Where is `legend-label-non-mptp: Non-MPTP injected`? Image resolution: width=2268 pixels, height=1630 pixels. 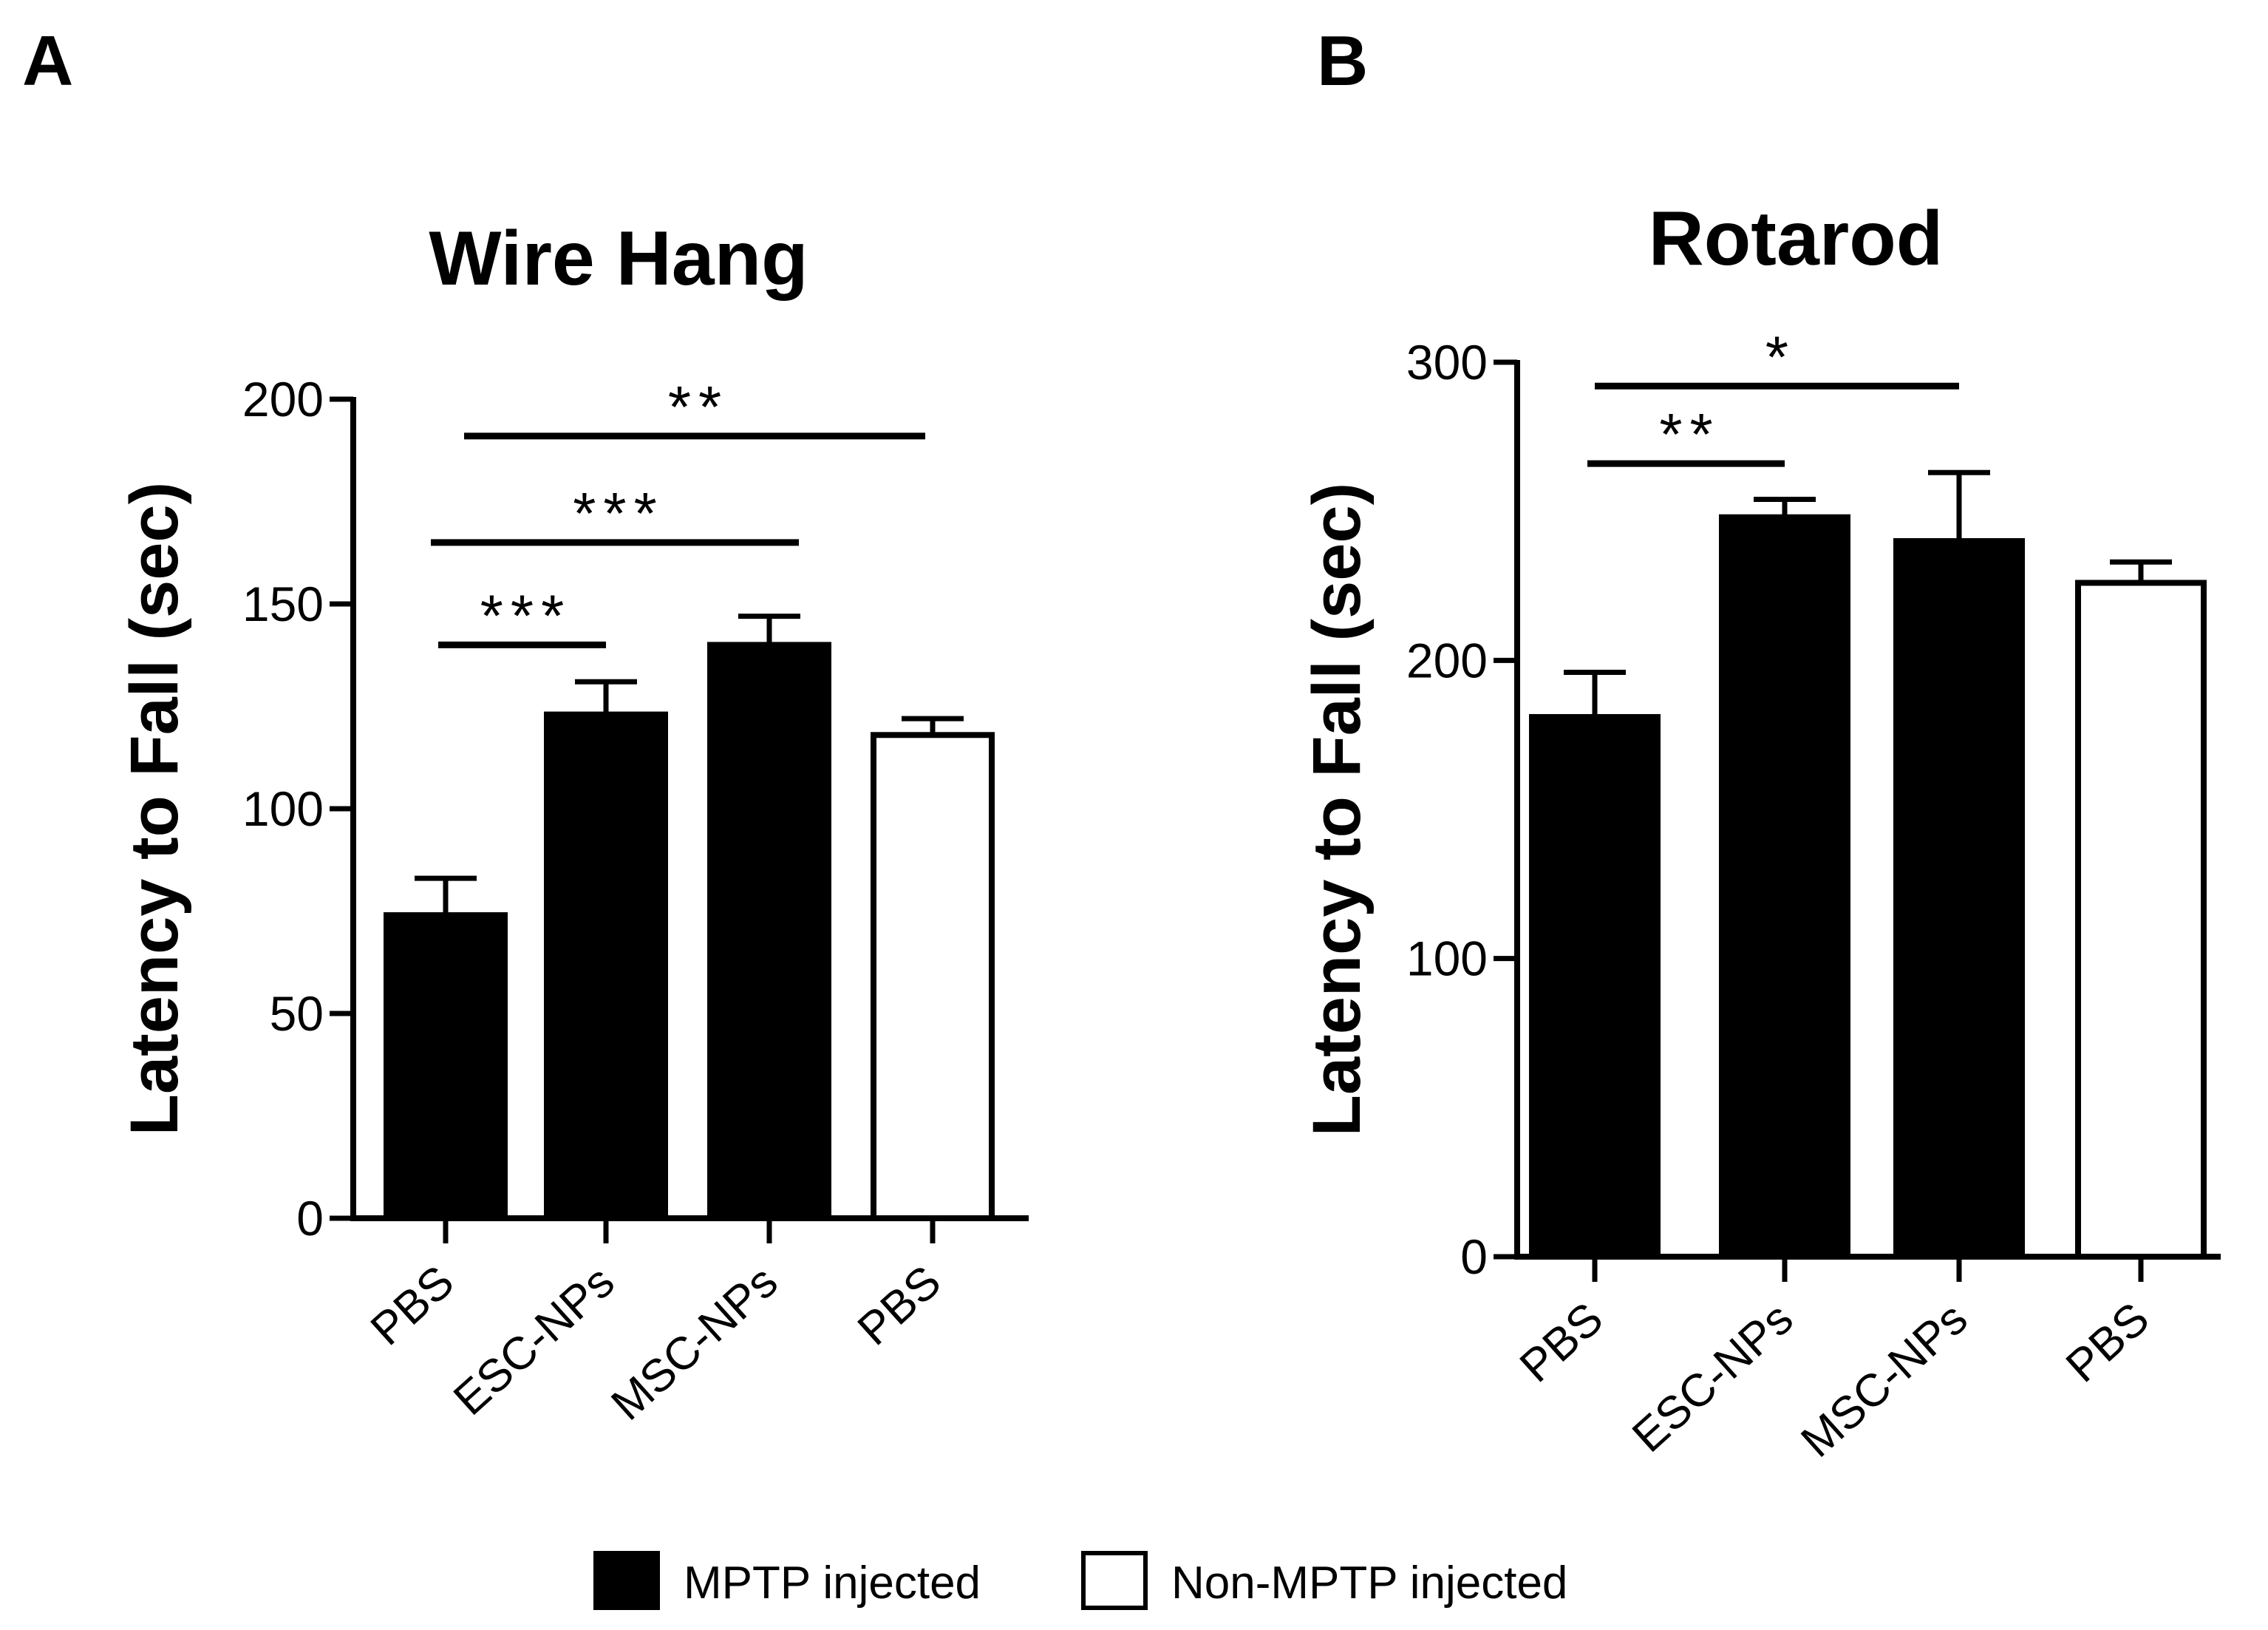
legend-label-non-mptp: Non-MPTP injected is located at coordinates (1369, 1583).